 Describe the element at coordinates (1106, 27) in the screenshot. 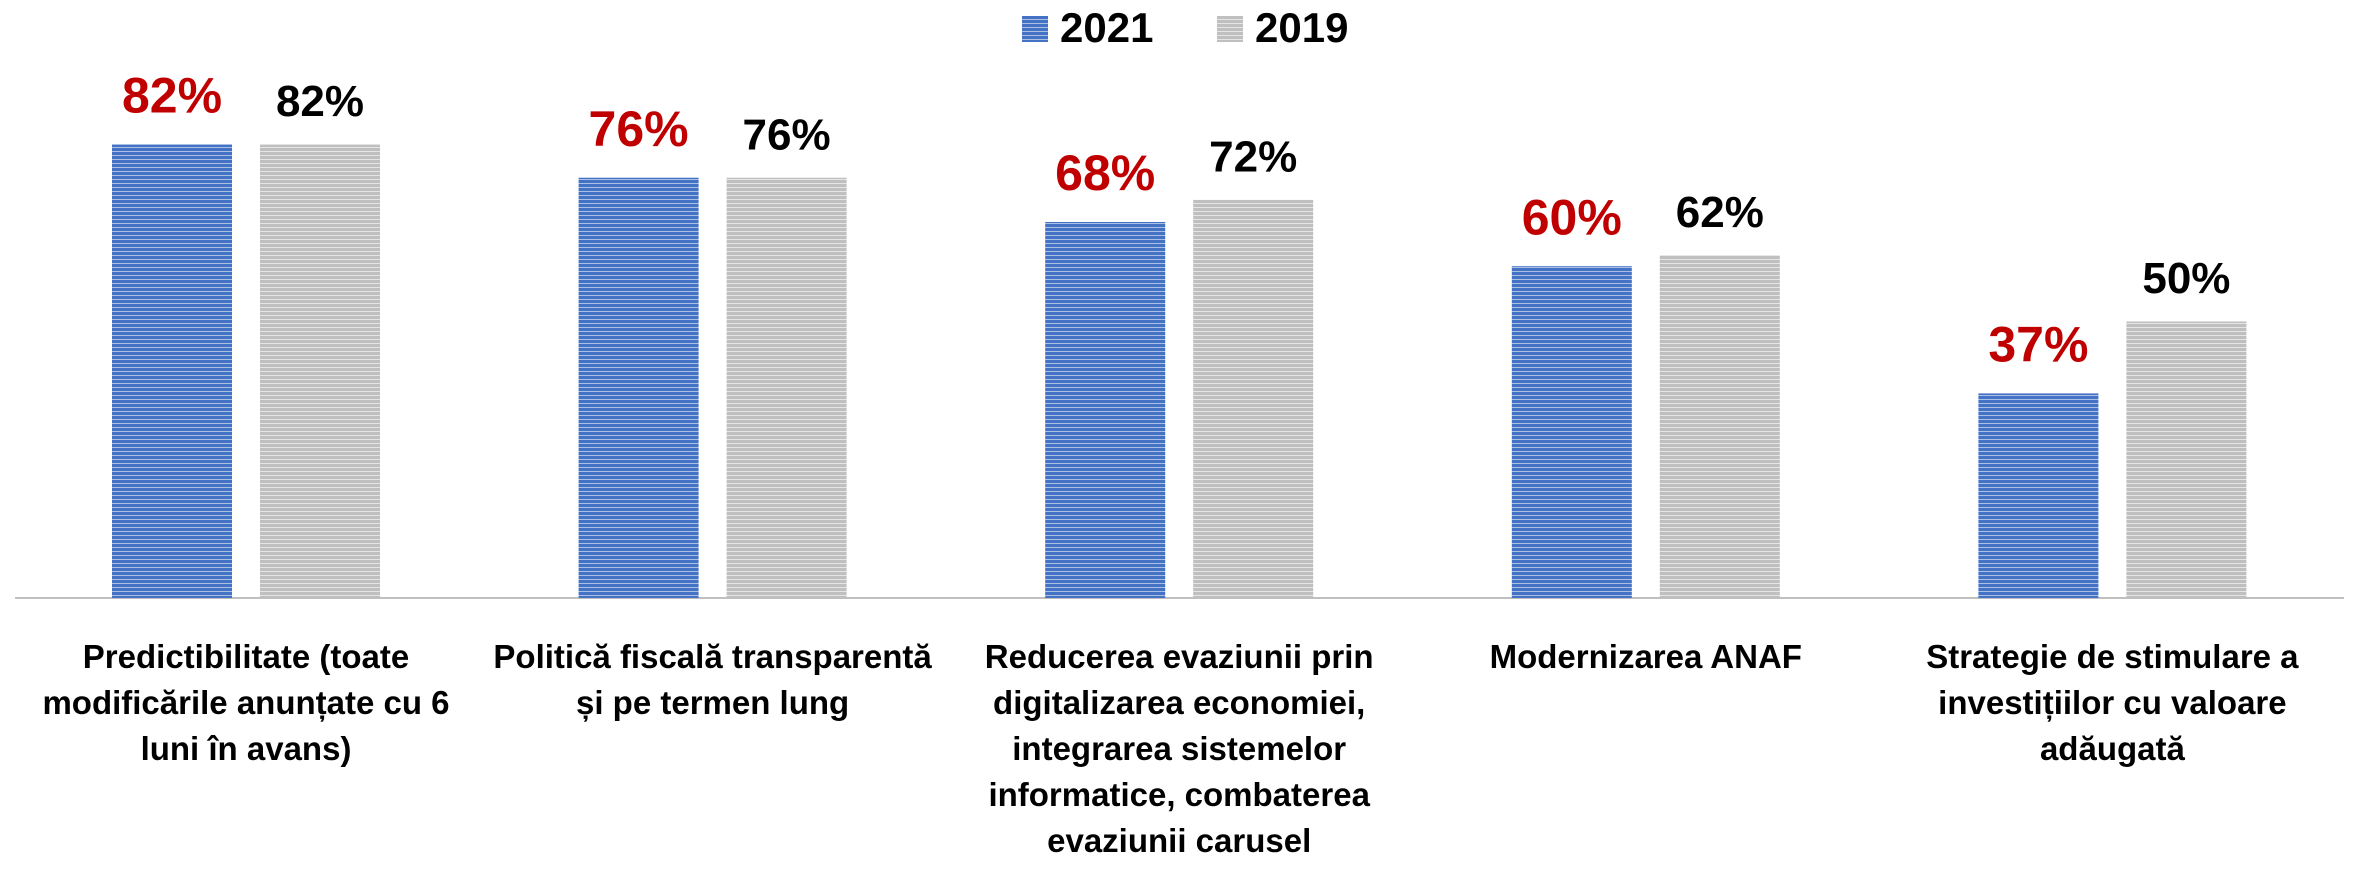

I see `legend-label: 2021` at that location.